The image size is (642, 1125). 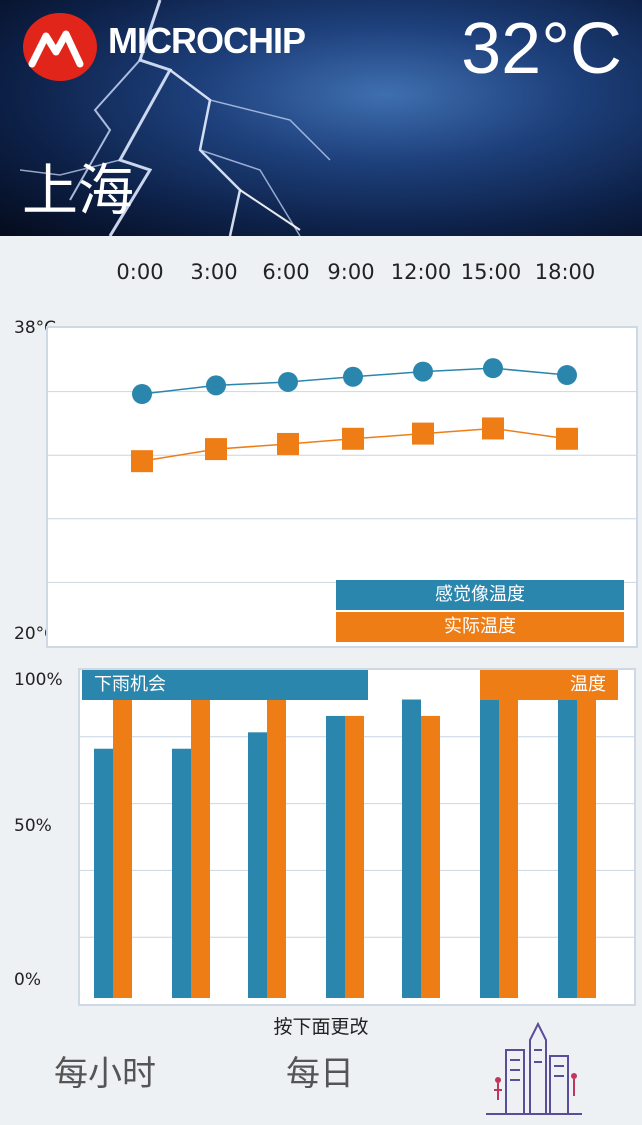 What do you see at coordinates (480, 595) in the screenshot?
I see `legend-feels-like: 感觉像温度` at bounding box center [480, 595].